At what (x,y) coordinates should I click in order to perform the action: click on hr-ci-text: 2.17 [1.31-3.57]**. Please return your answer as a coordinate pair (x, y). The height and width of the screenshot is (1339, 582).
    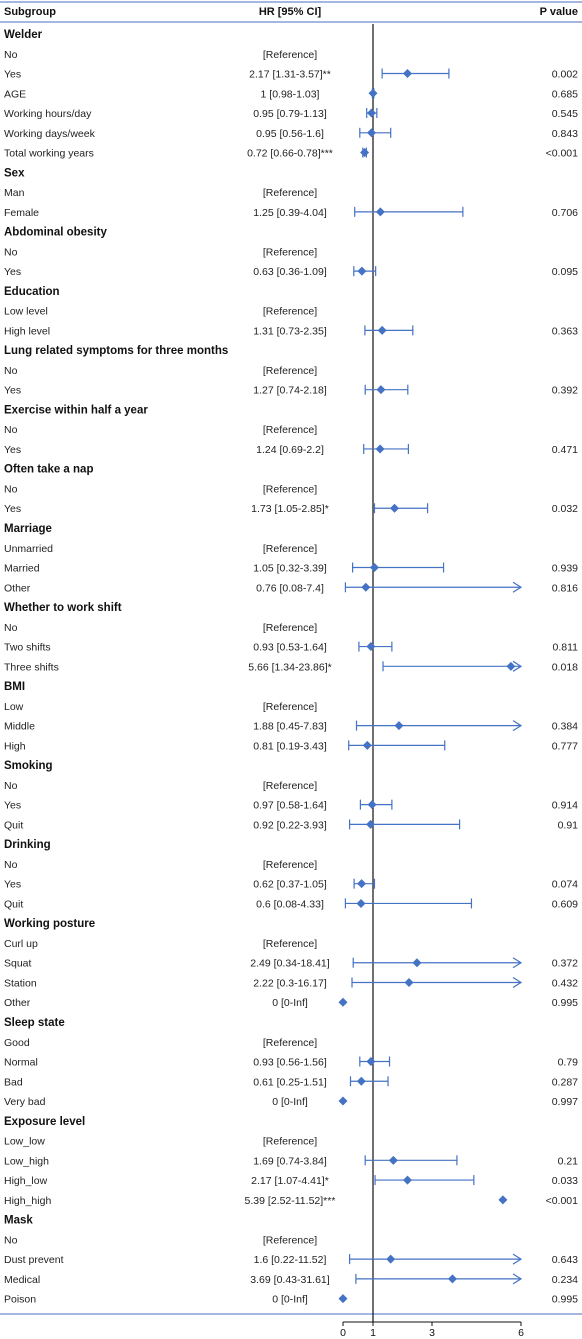
    Looking at the image, I should click on (290, 75).